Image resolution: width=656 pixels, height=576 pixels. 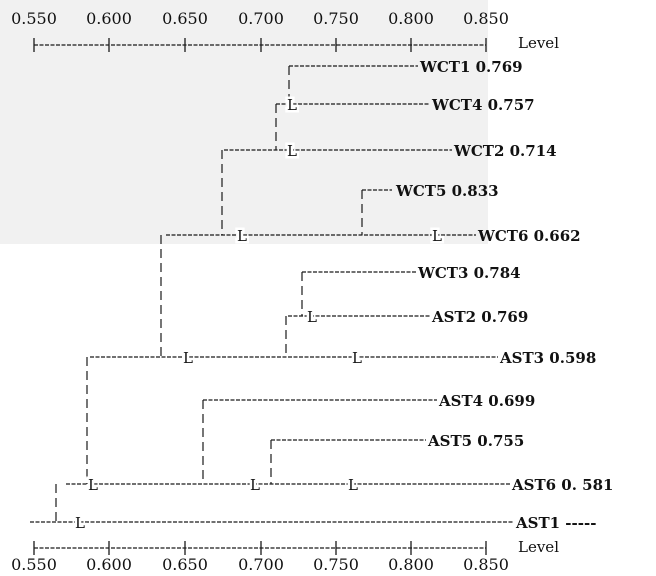 I want to click on leaf-label-wct4: WCT4 0.757, so click(x=483, y=105).